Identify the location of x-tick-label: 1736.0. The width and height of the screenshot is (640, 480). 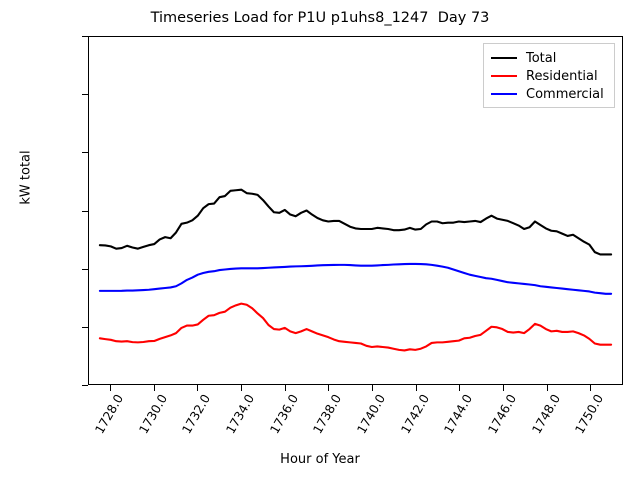
(284, 414).